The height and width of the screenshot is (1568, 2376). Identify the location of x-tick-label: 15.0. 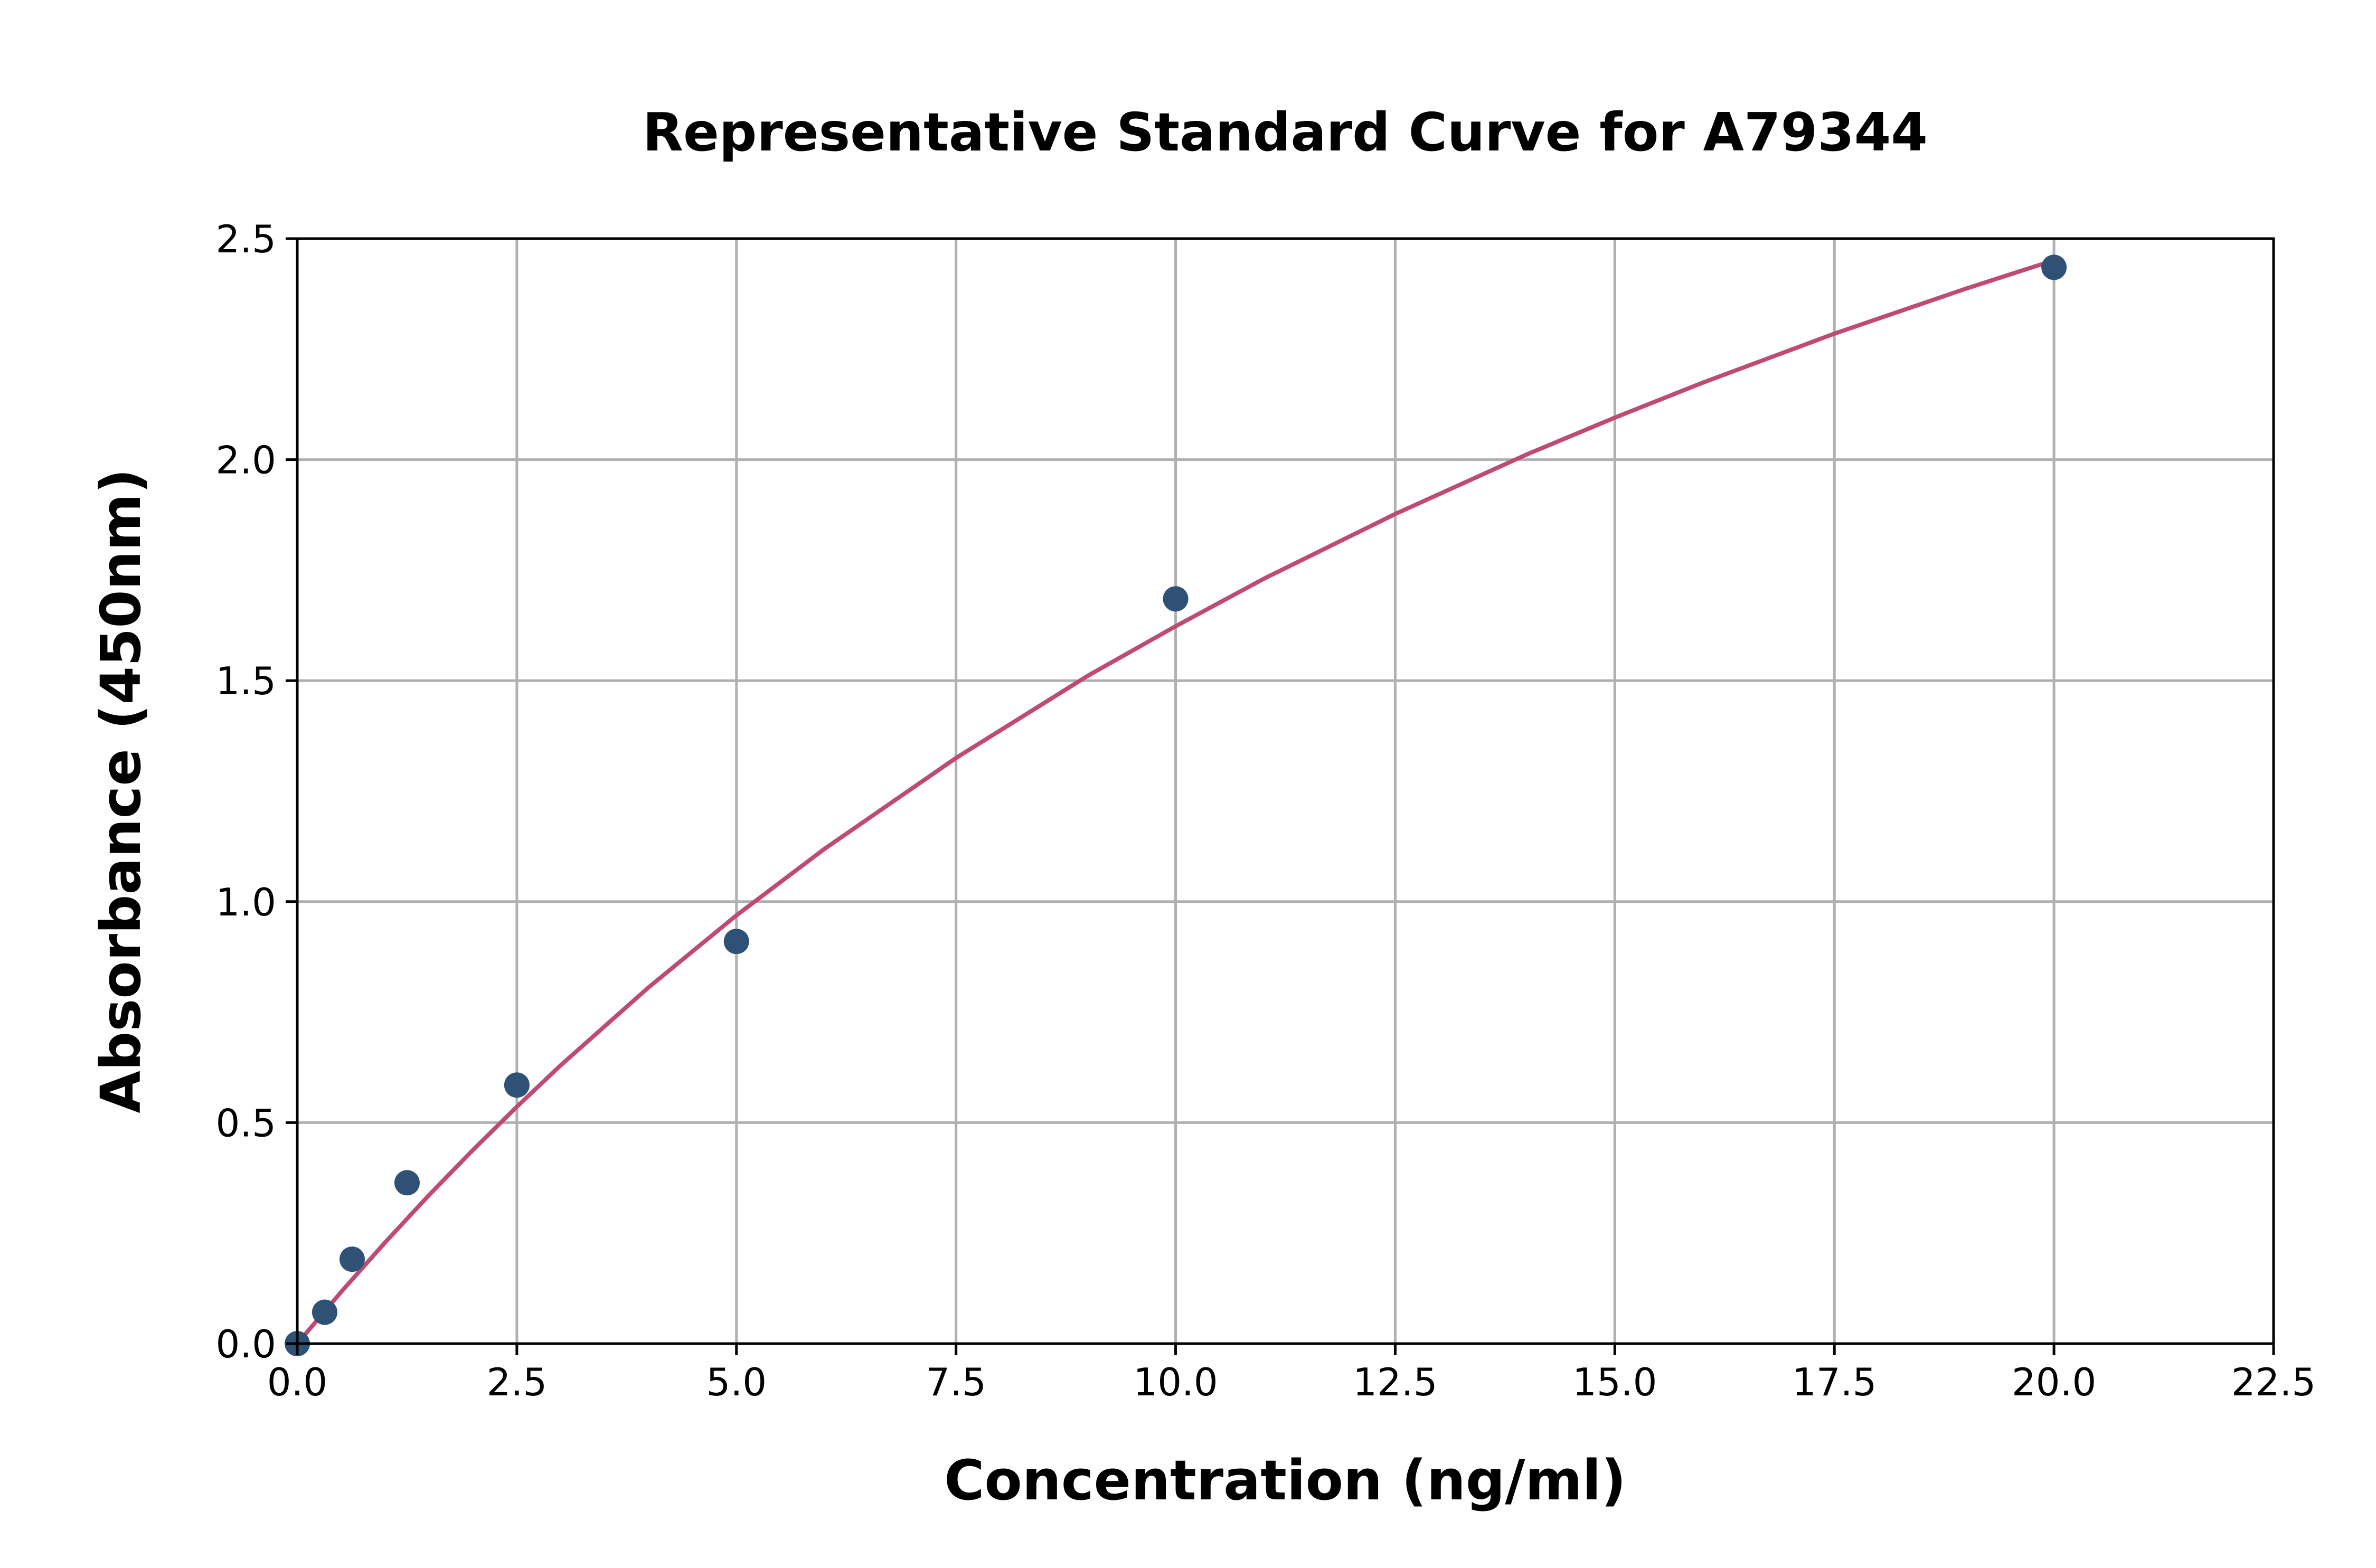
(1614, 1382).